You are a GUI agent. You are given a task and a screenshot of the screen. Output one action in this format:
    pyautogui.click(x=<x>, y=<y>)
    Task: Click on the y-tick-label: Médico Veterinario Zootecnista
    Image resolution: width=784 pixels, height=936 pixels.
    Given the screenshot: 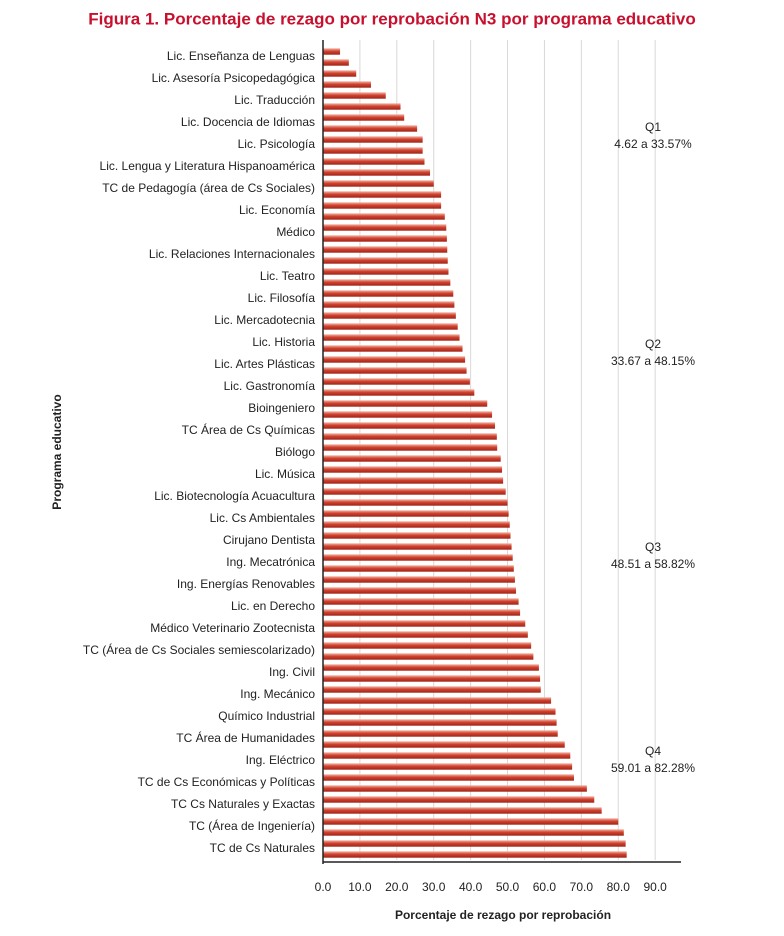 What is the action you would take?
    pyautogui.click(x=232, y=628)
    